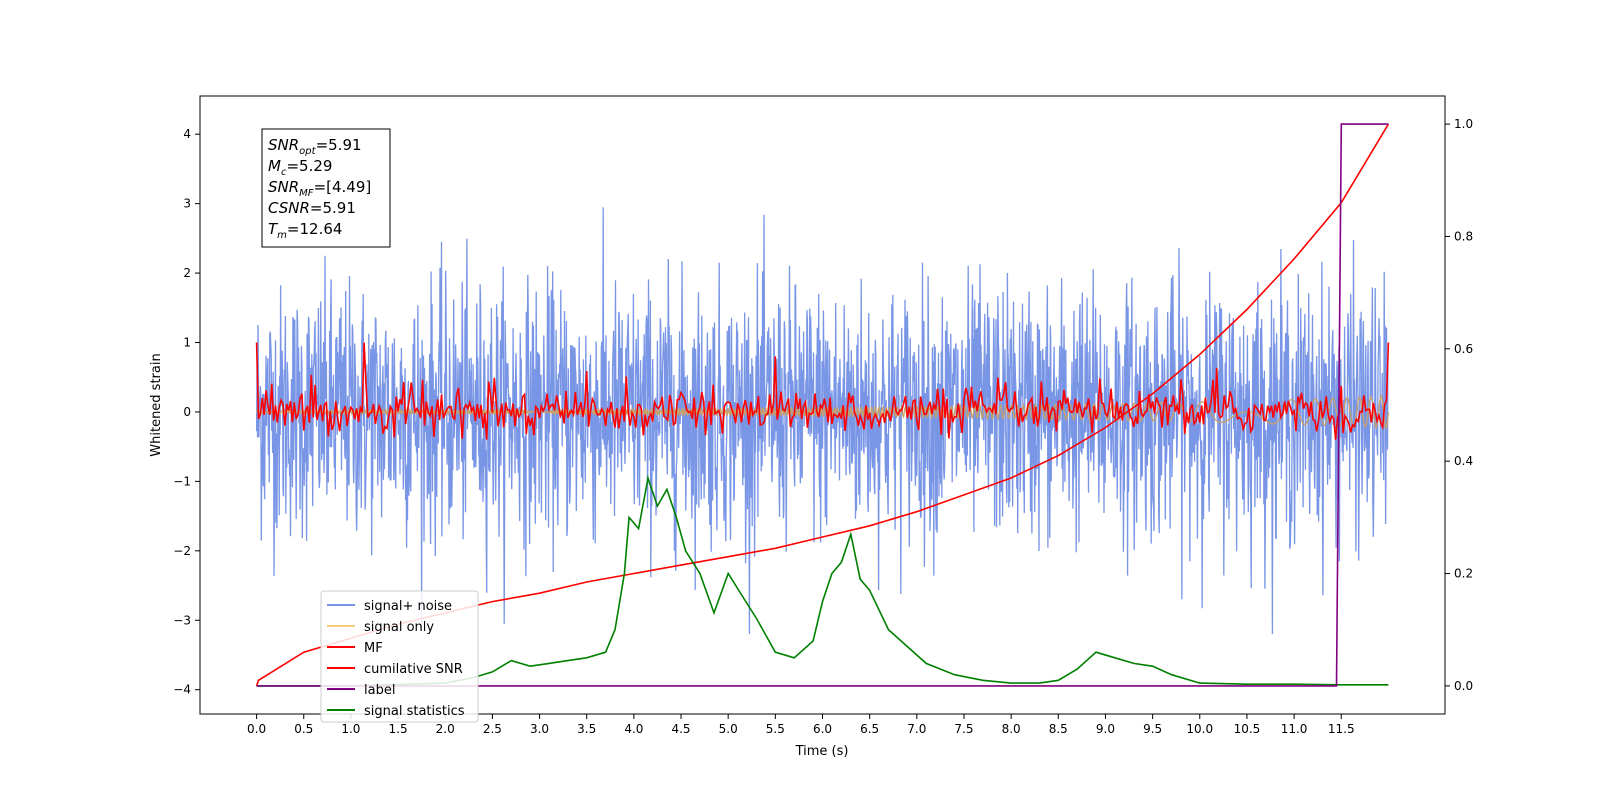 The image size is (1600, 800). Describe the element at coordinates (539, 729) in the screenshot. I see `x-tick-label: 3.0` at that location.